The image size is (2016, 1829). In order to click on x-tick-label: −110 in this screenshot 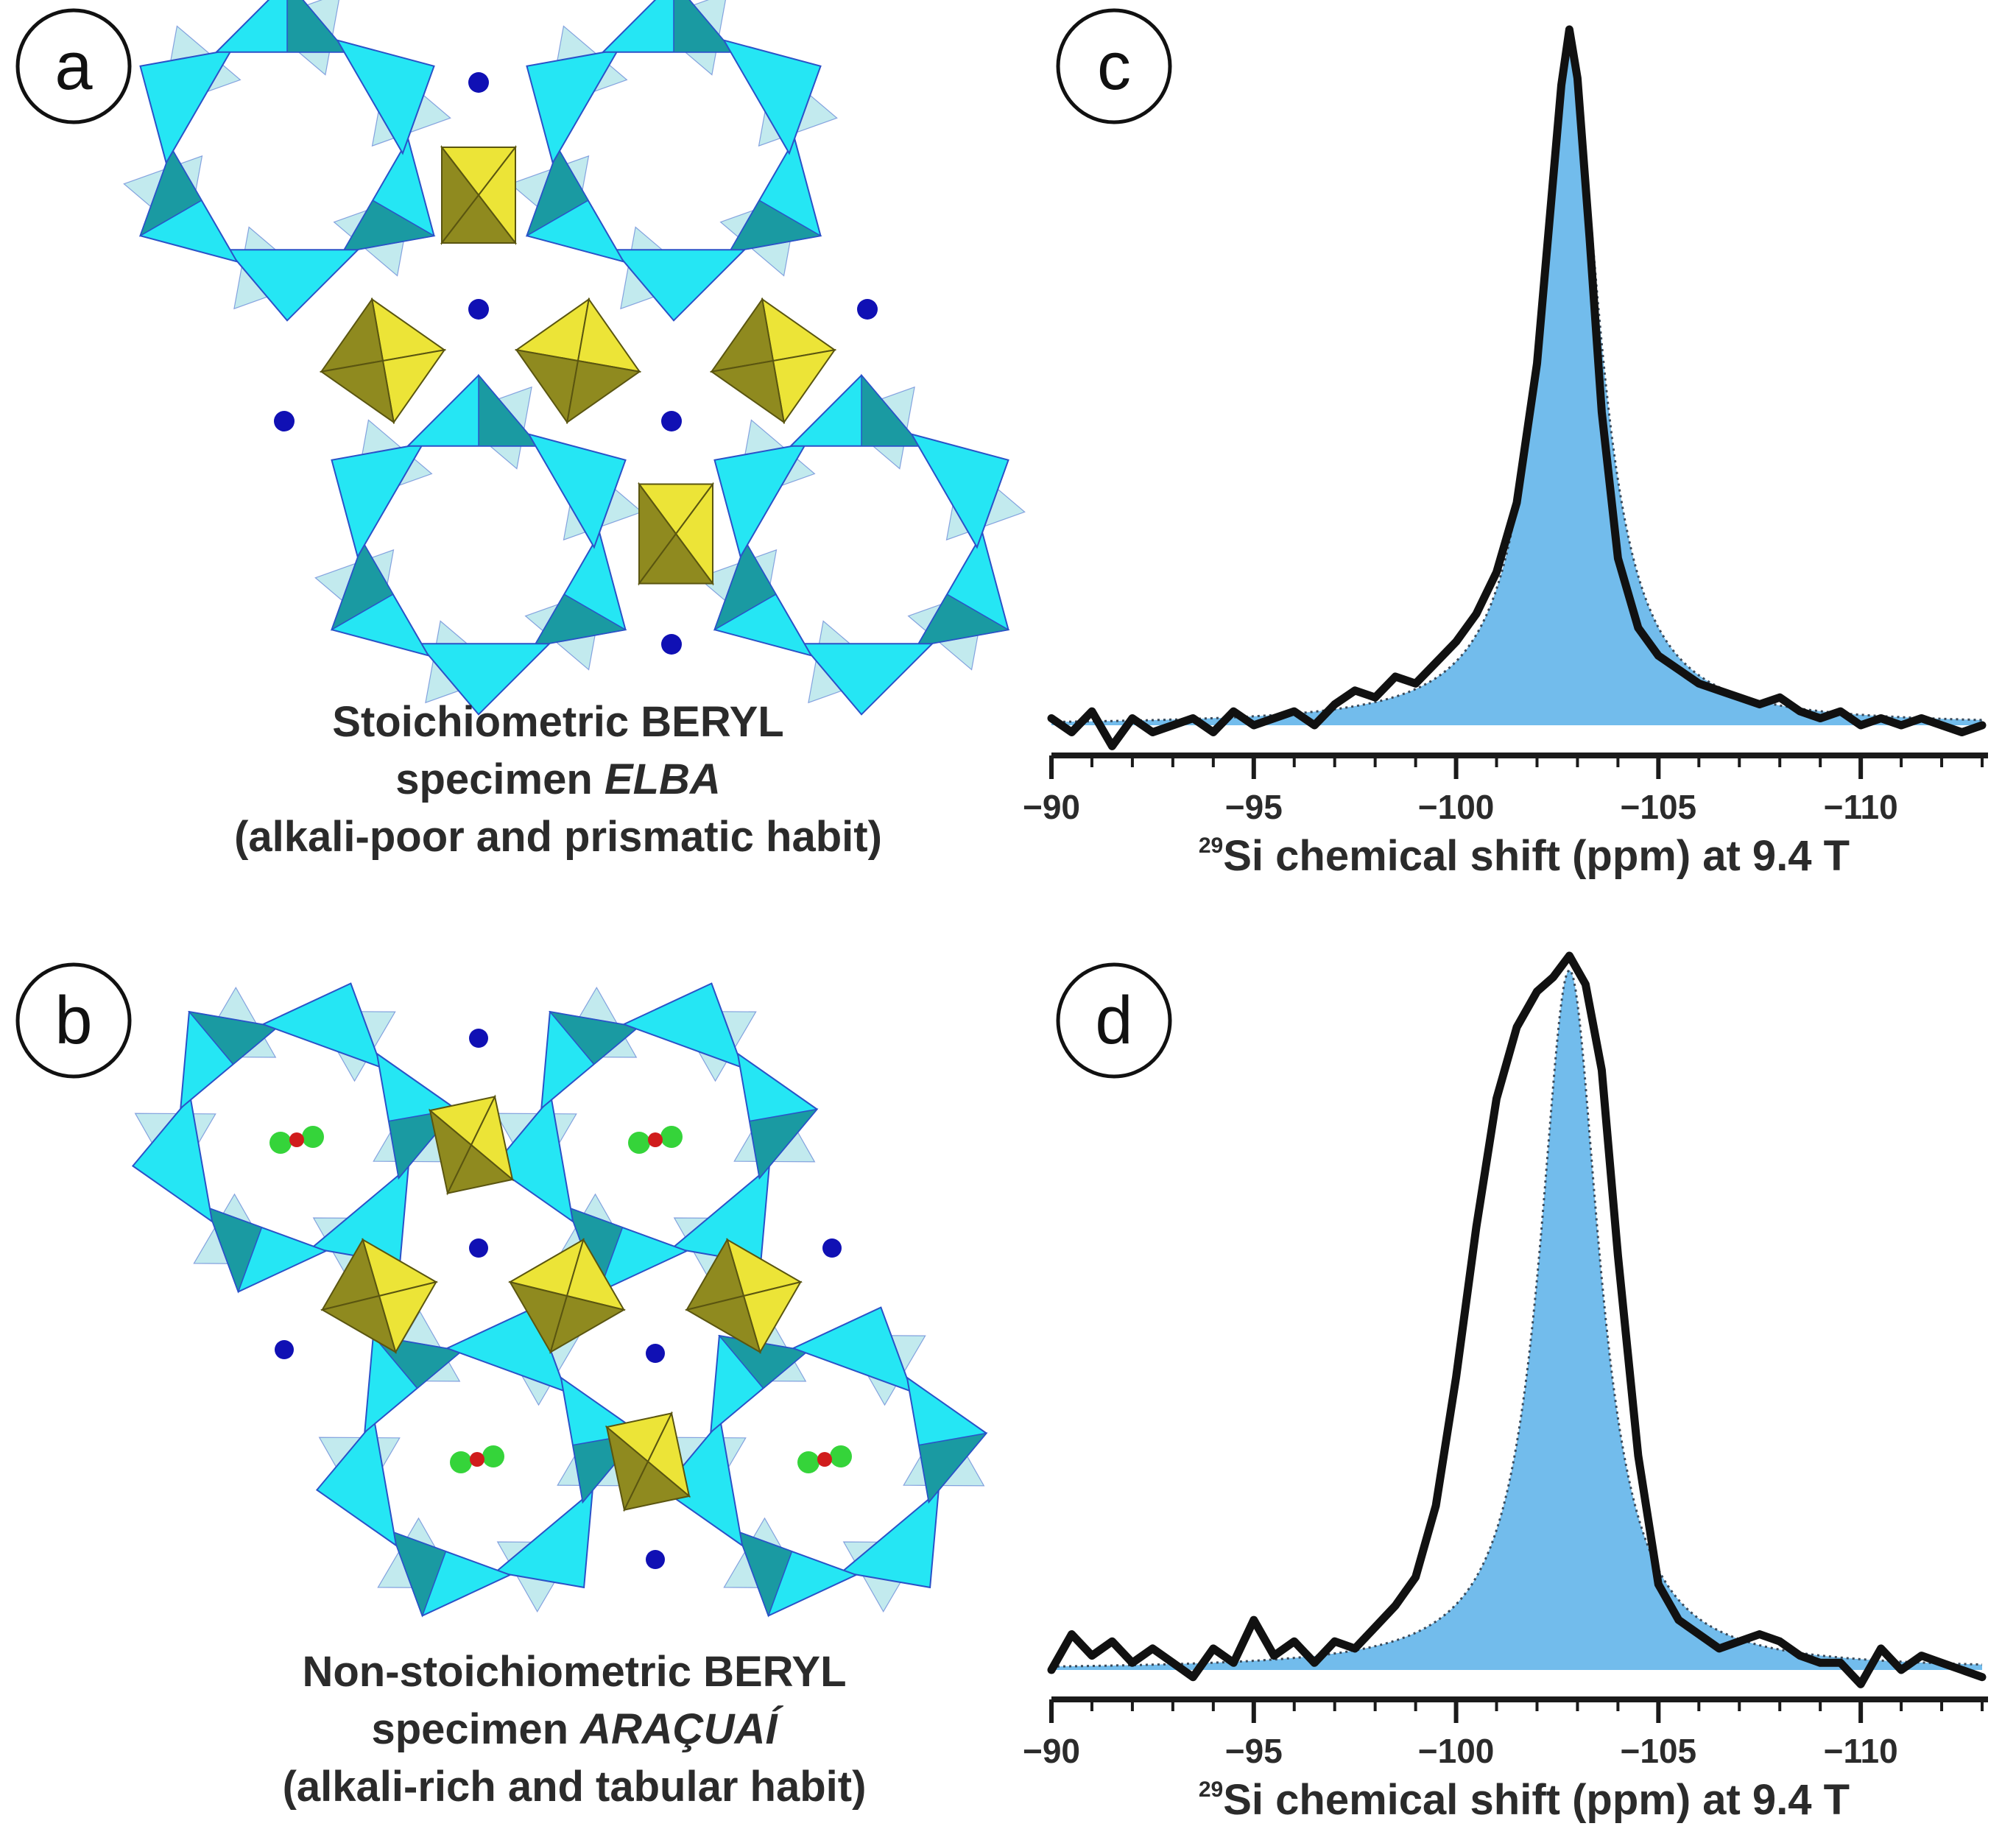, I will do `click(1861, 1751)`.